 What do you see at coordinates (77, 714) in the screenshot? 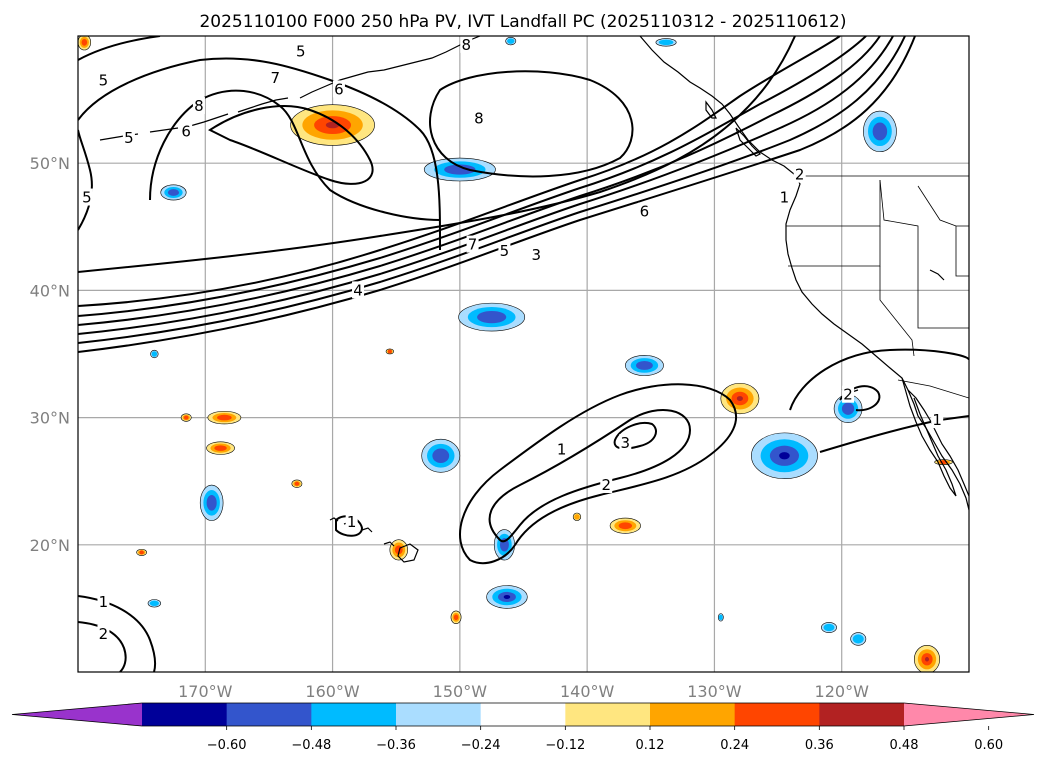
I see `colorbar-extend-low` at bounding box center [77, 714].